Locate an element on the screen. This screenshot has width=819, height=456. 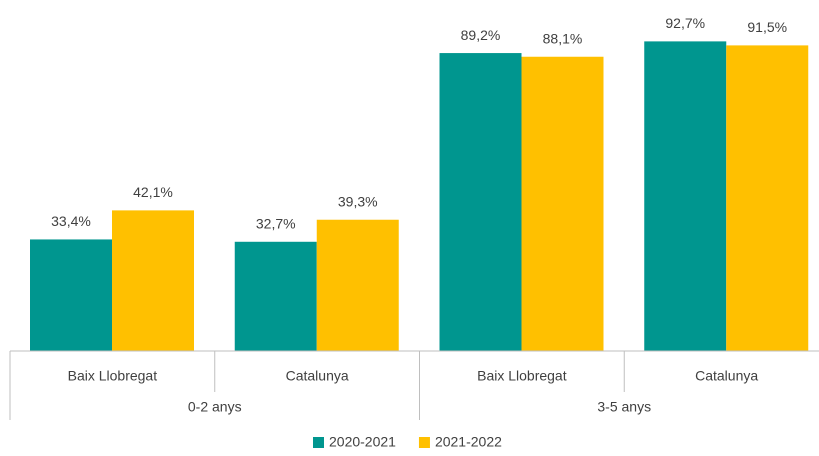
legend-label: 2020-2021 is located at coordinates (362, 442).